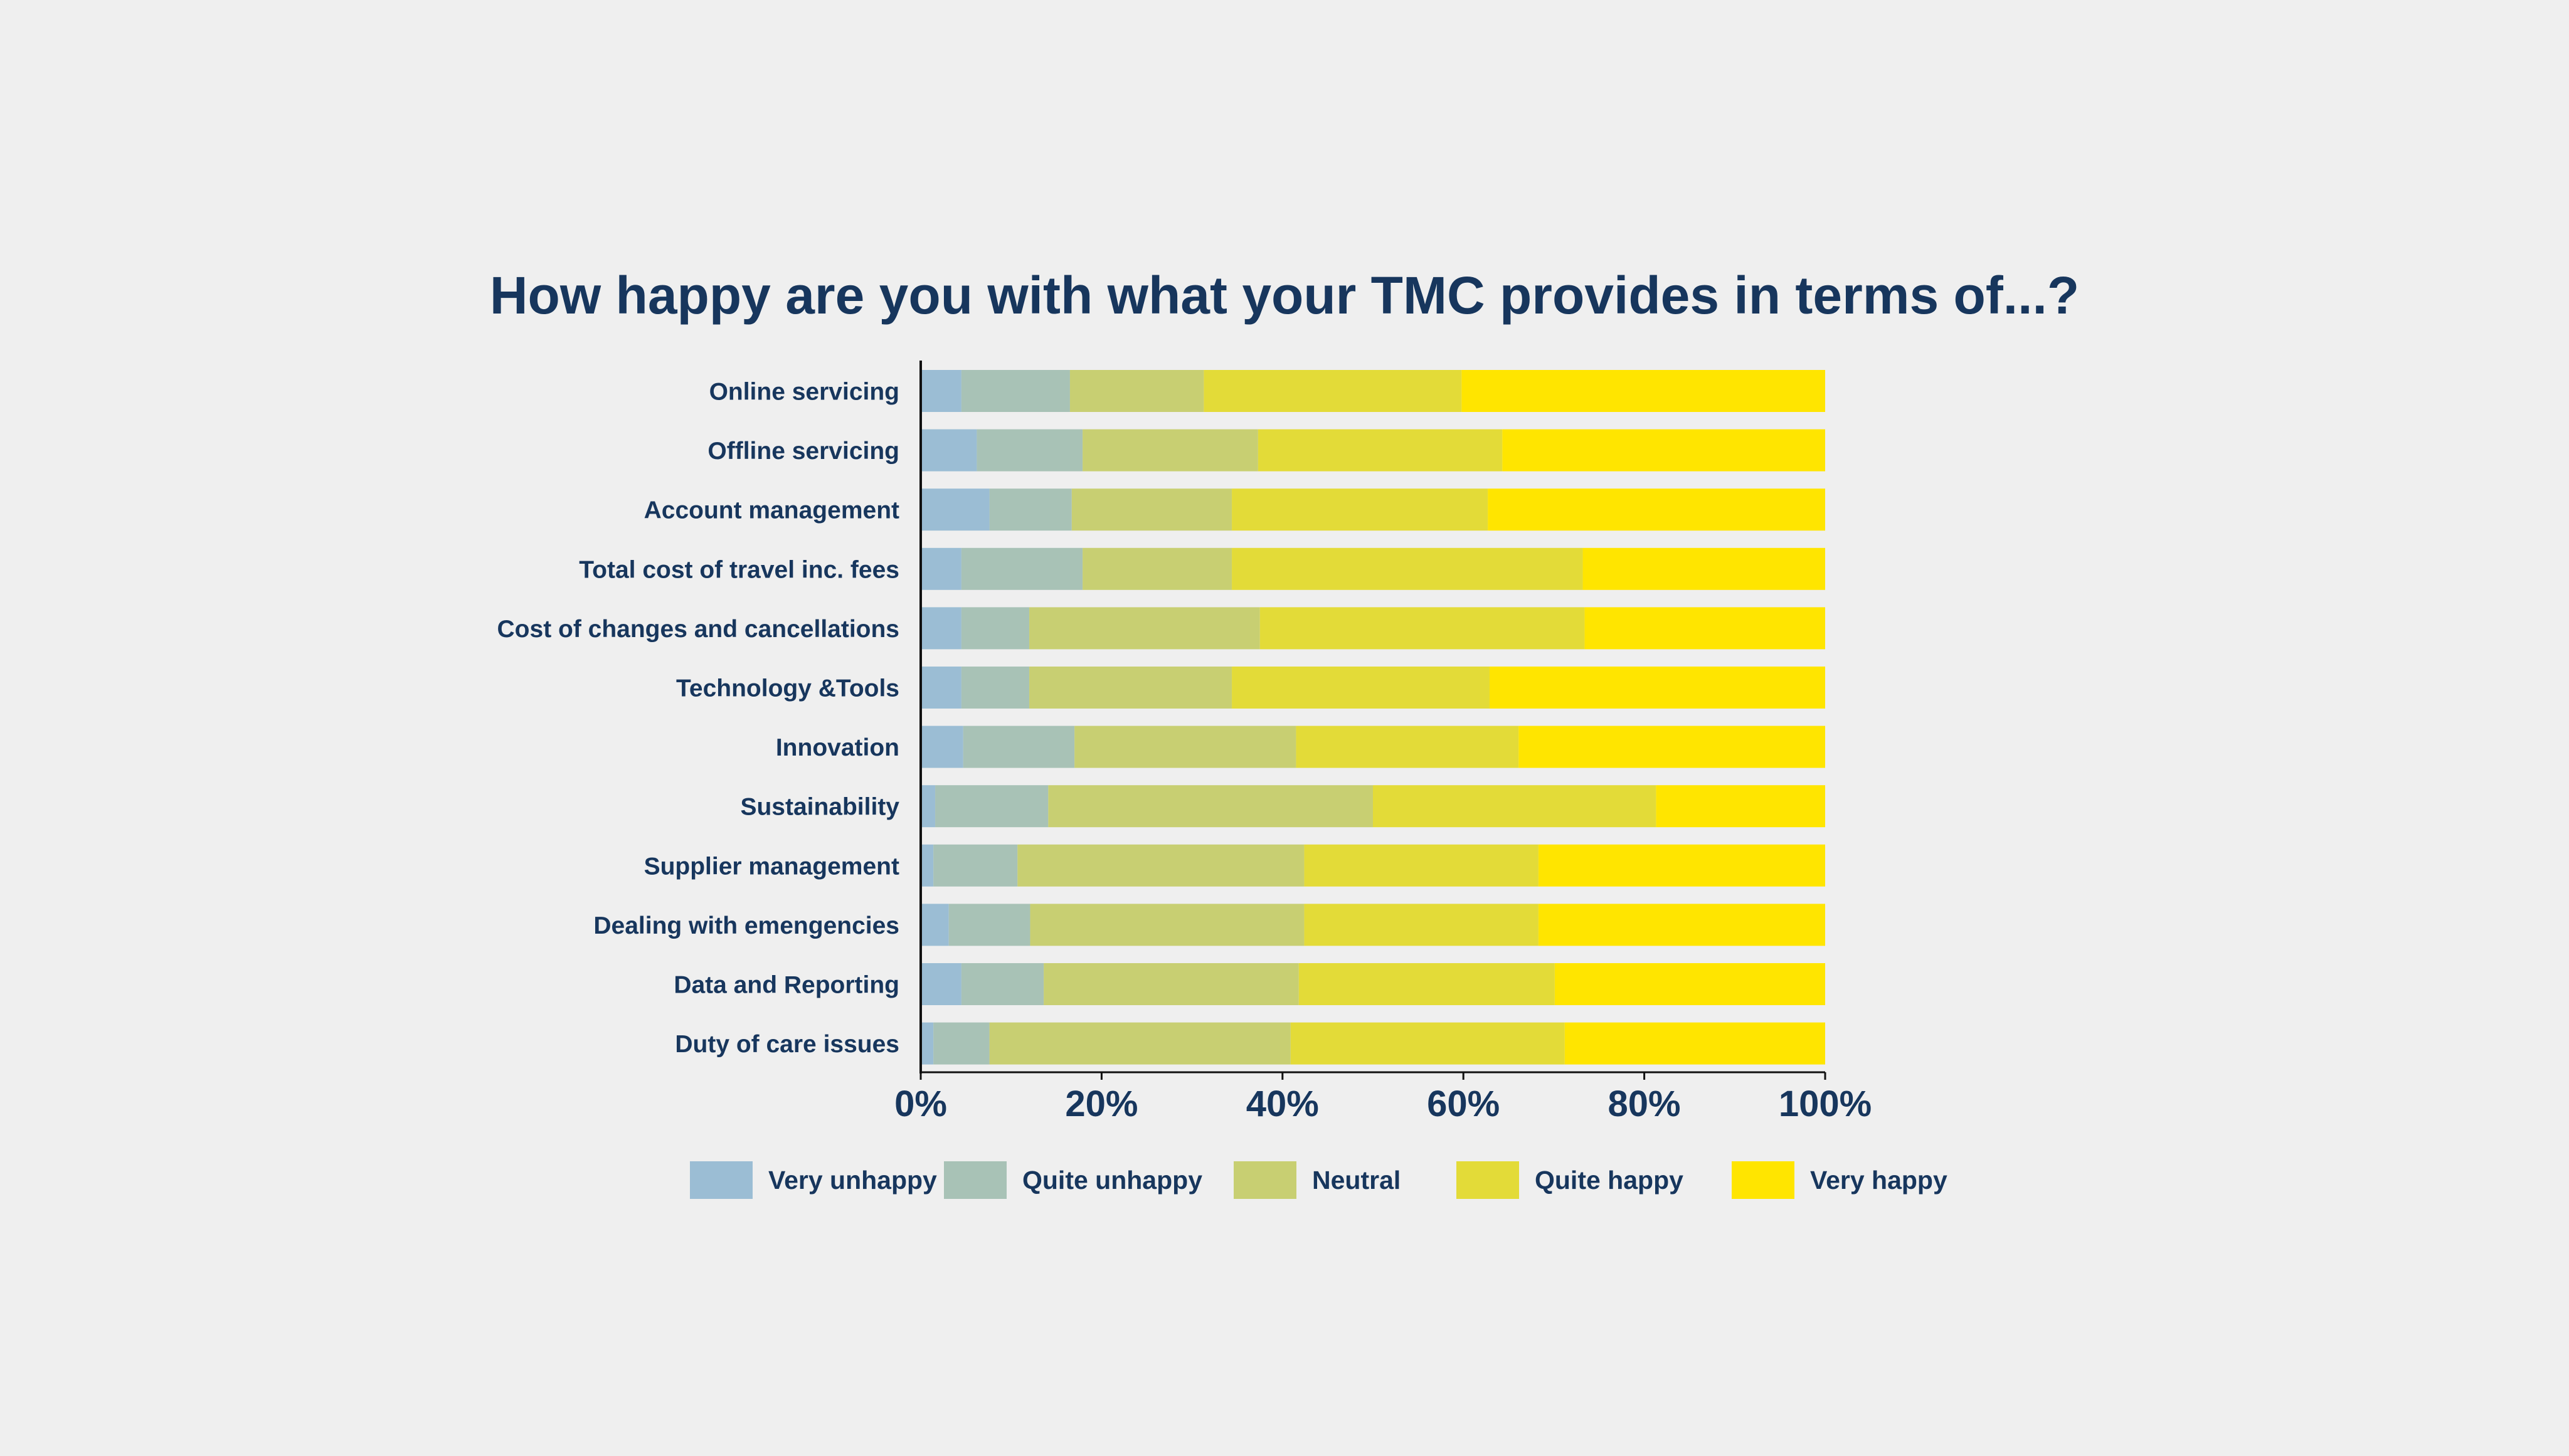 The image size is (2569, 1456). What do you see at coordinates (771, 867) in the screenshot?
I see `category-label: Supplier management` at bounding box center [771, 867].